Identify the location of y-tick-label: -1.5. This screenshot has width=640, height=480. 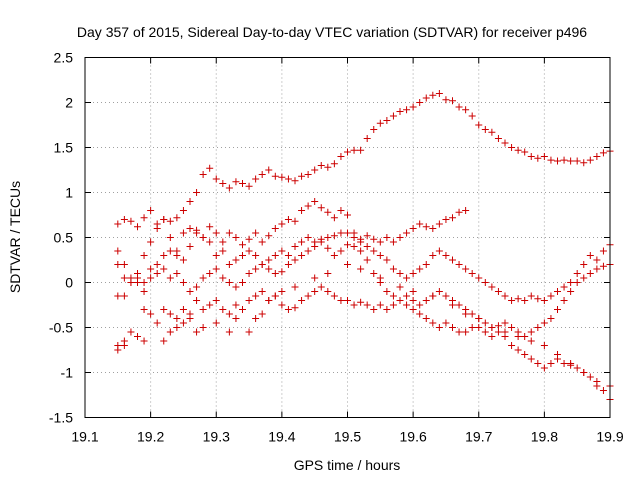
(61, 418).